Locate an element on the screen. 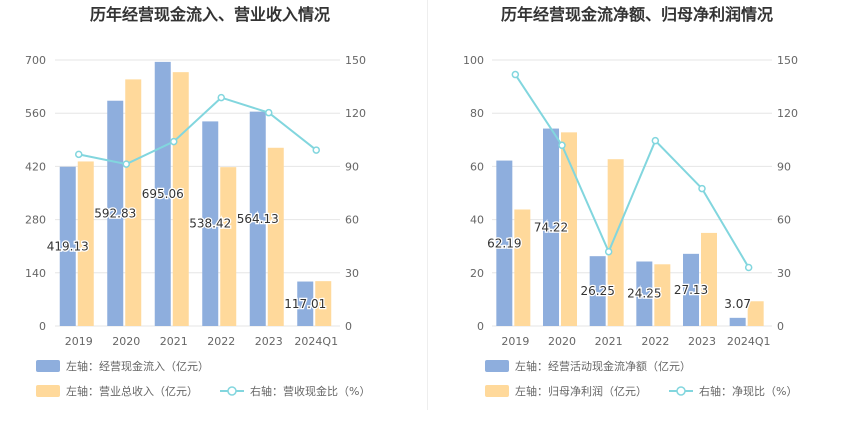 The image size is (850, 437). bar-data-label: 27.13 is located at coordinates (691, 290).